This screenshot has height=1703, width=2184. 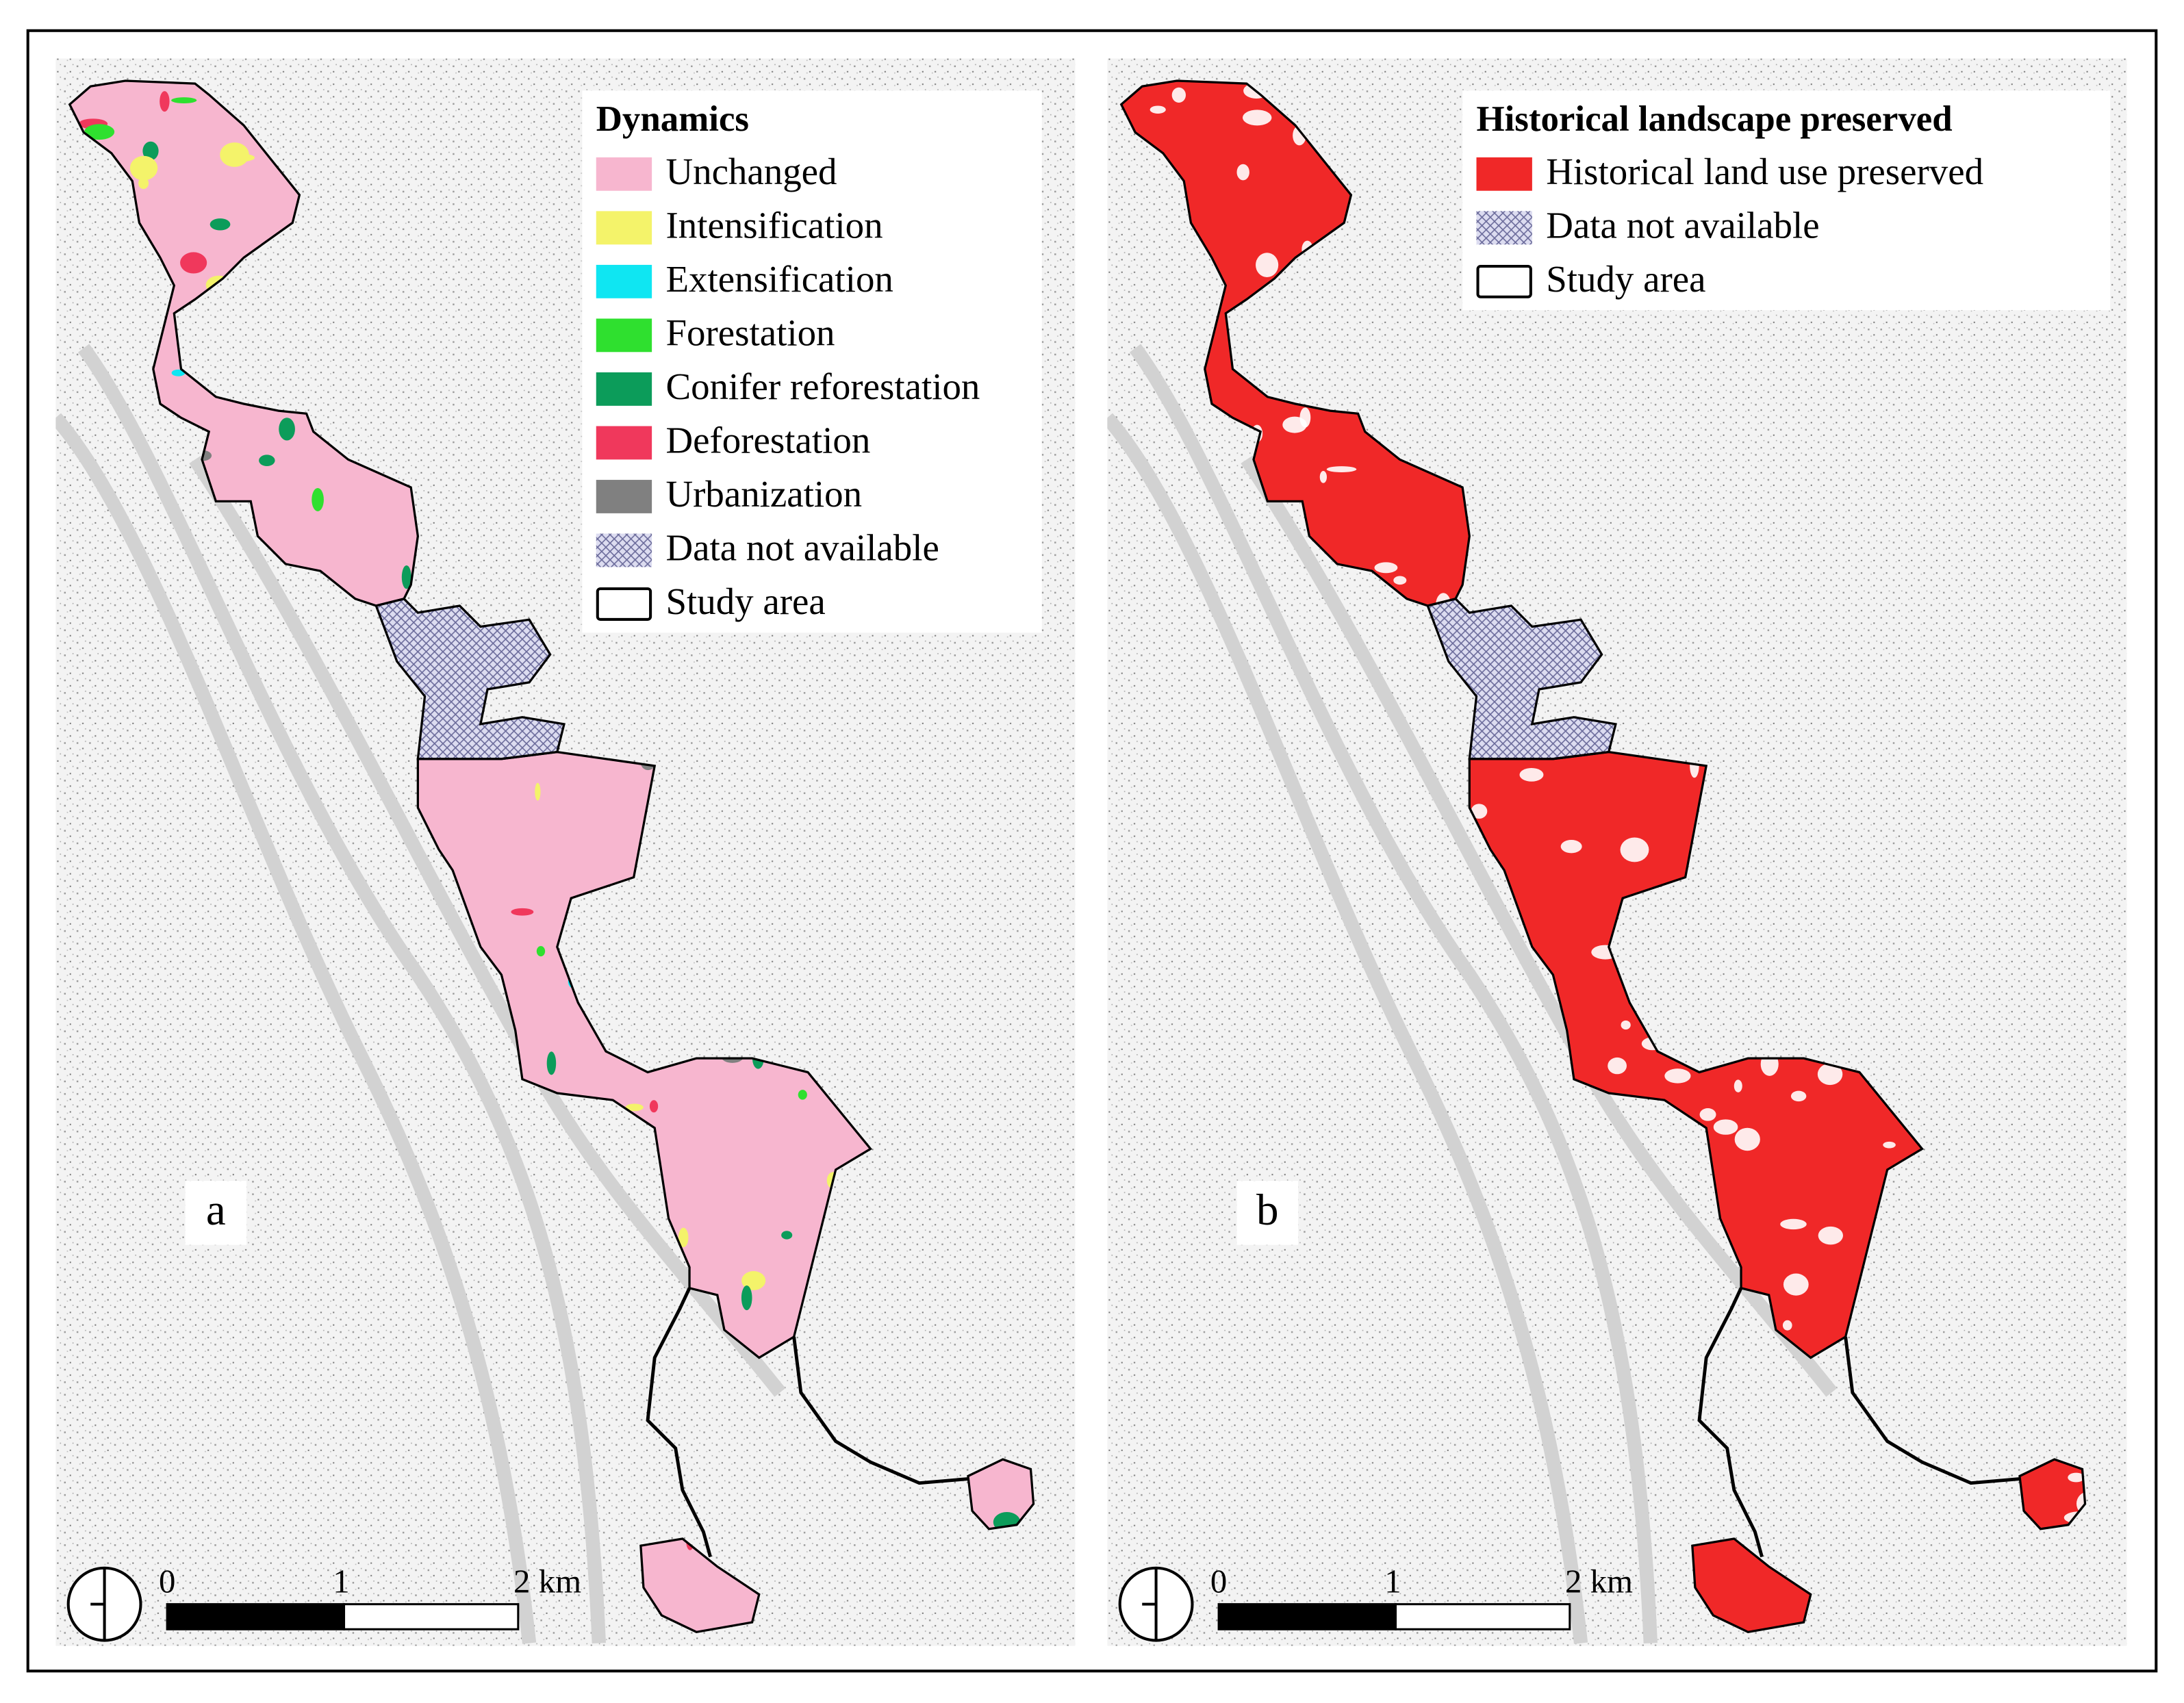 What do you see at coordinates (1599, 1581) in the screenshot?
I see `scale-bar-label: 2 km` at bounding box center [1599, 1581].